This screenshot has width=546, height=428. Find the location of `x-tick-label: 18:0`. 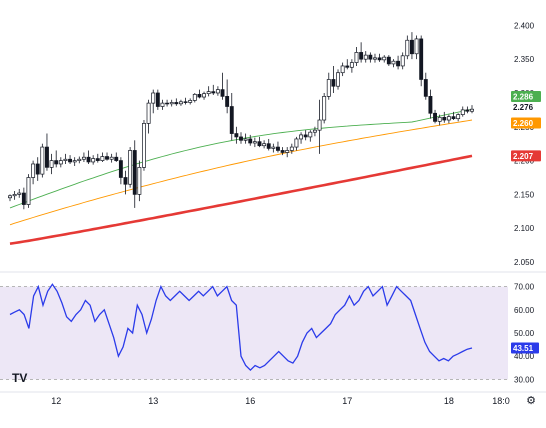

x-tick-label: 18:0 is located at coordinates (501, 401).